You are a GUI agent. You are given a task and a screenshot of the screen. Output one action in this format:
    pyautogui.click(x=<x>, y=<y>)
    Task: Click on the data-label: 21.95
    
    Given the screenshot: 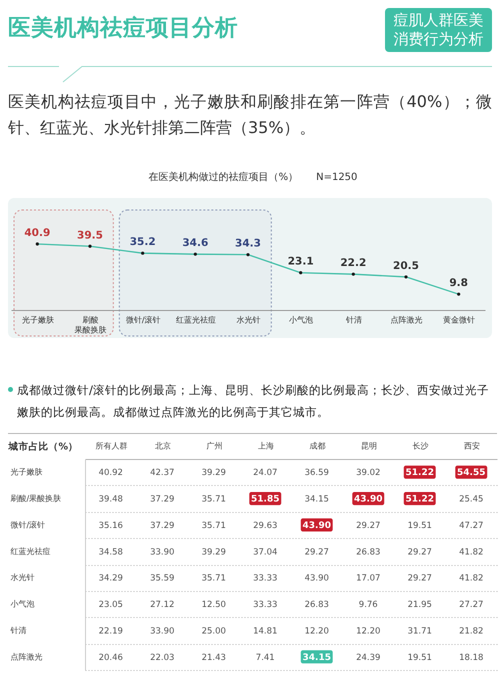 What is the action you would take?
    pyautogui.click(x=420, y=605)
    